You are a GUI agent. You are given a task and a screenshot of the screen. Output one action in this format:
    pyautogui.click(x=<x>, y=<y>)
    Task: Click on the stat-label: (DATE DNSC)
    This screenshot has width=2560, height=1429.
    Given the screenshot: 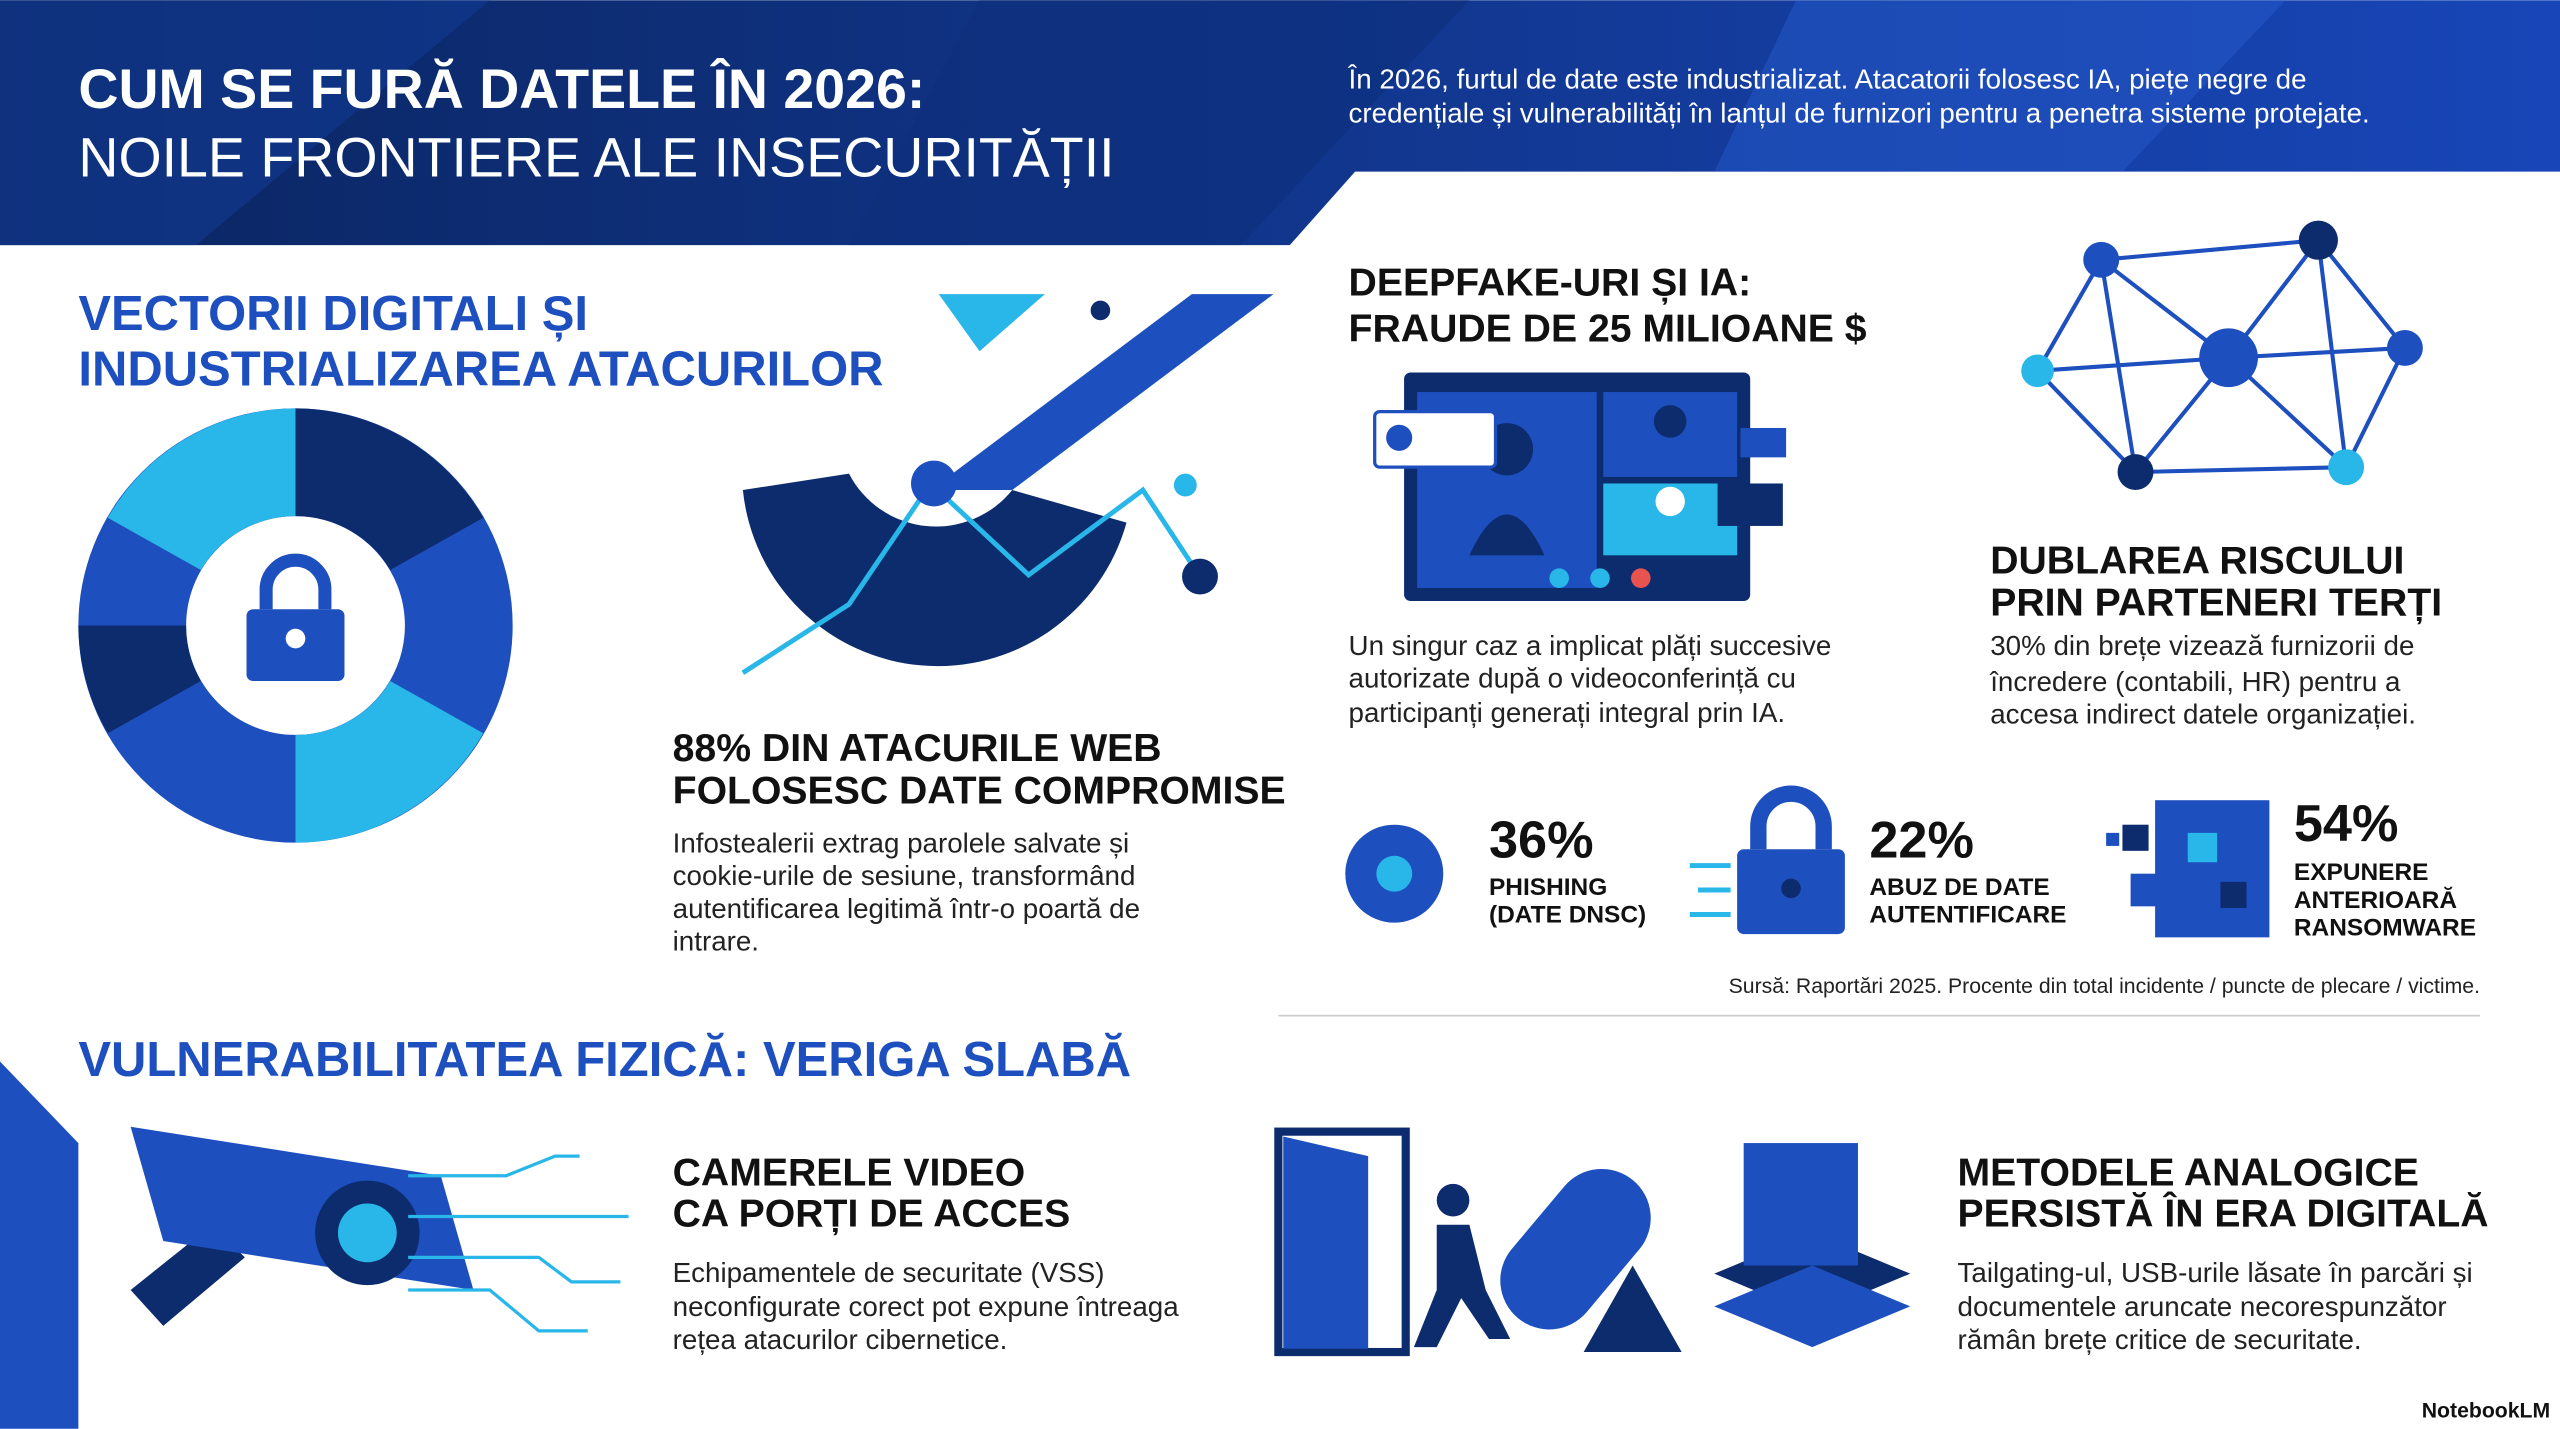 What is the action you would take?
    pyautogui.click(x=1567, y=915)
    